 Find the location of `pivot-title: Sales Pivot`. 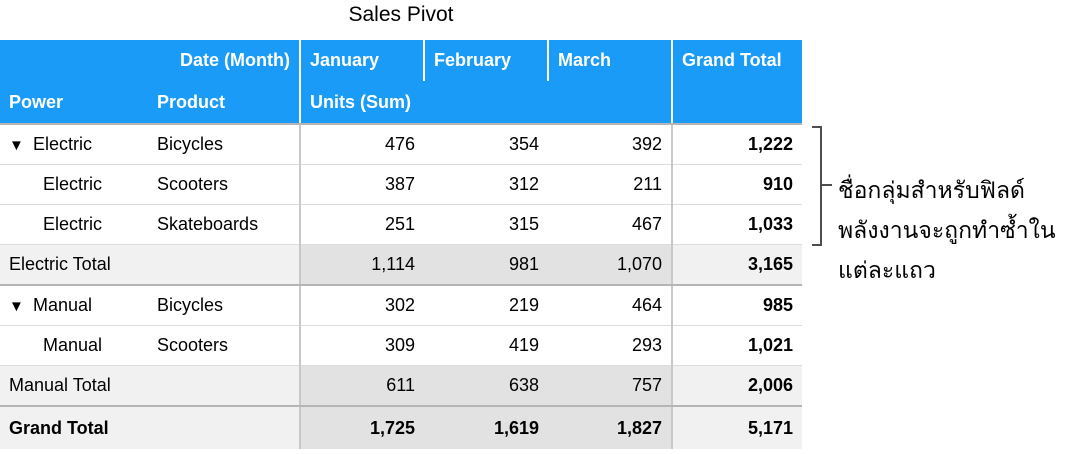

pivot-title: Sales Pivot is located at coordinates (401, 14).